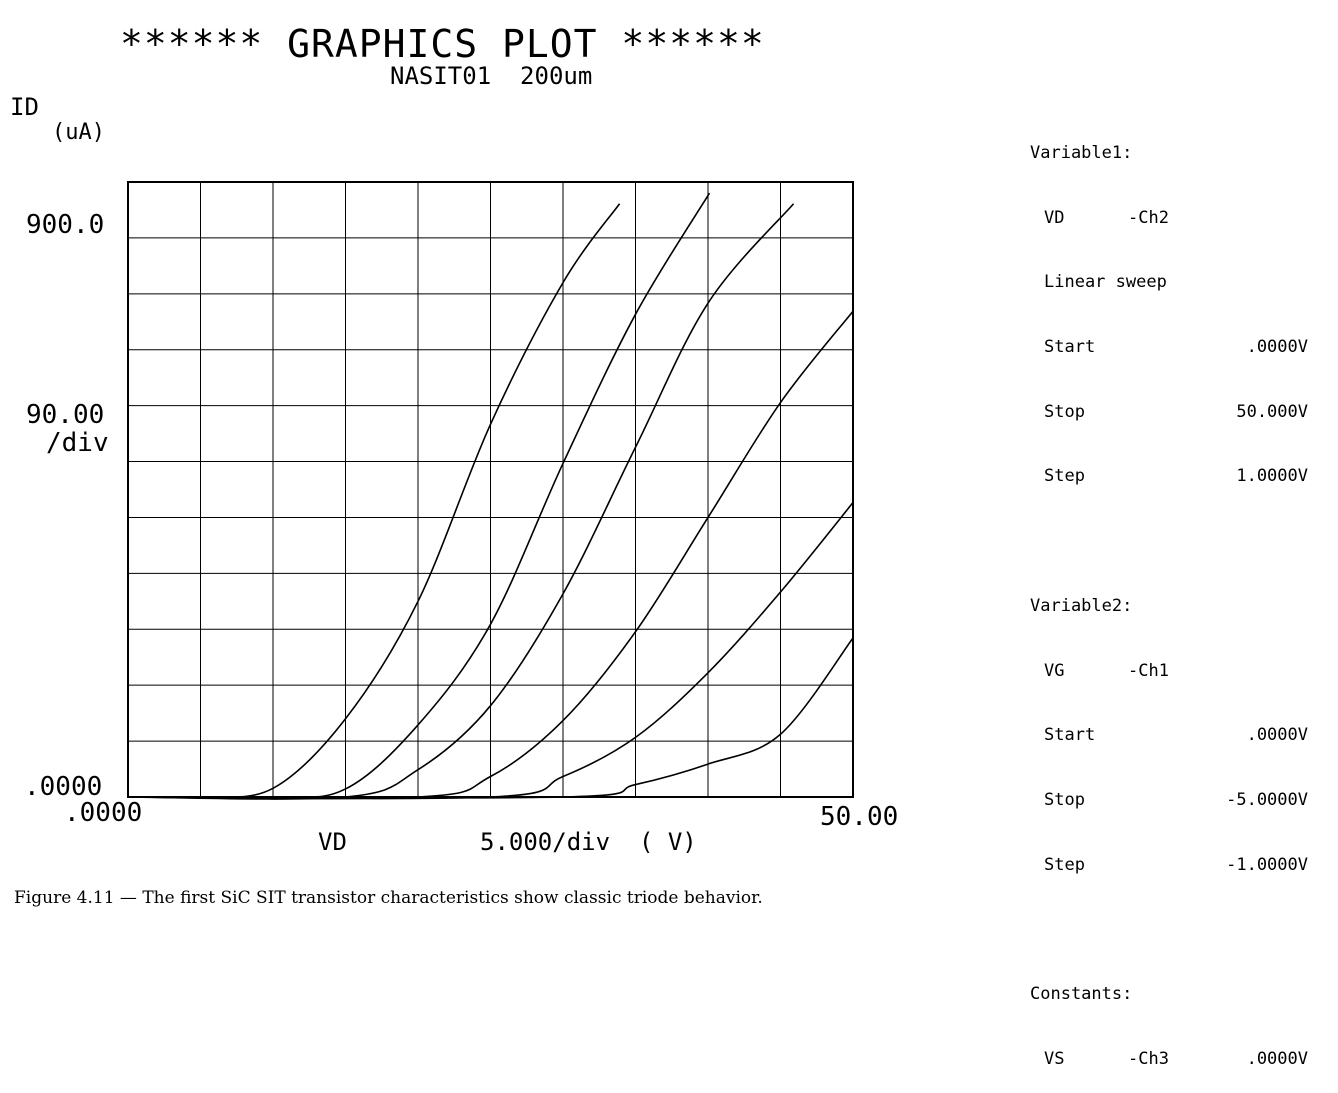 This screenshot has width=1338, height=1093. Describe the element at coordinates (1054, 1058) in the screenshot. I see `const-name: VS` at that location.